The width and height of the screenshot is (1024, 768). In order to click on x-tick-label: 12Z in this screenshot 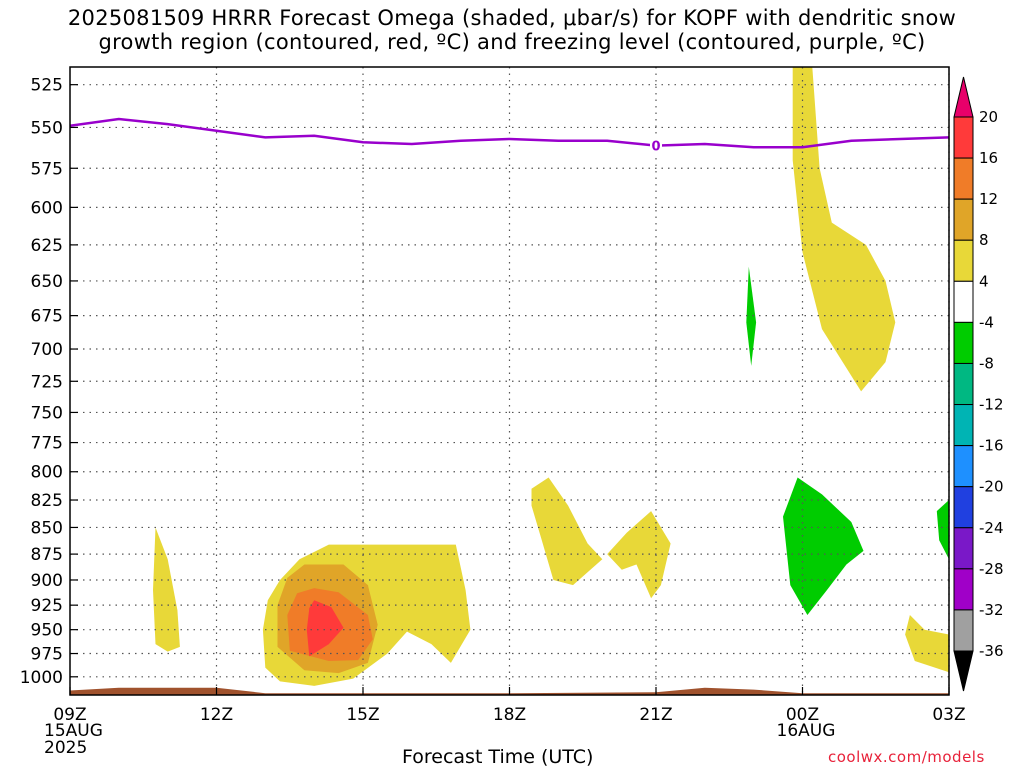, I will do `click(216, 715)`.